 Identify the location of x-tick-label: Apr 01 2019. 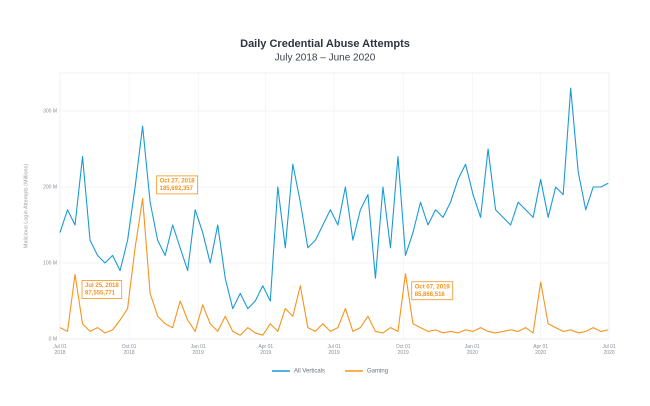
(265, 350).